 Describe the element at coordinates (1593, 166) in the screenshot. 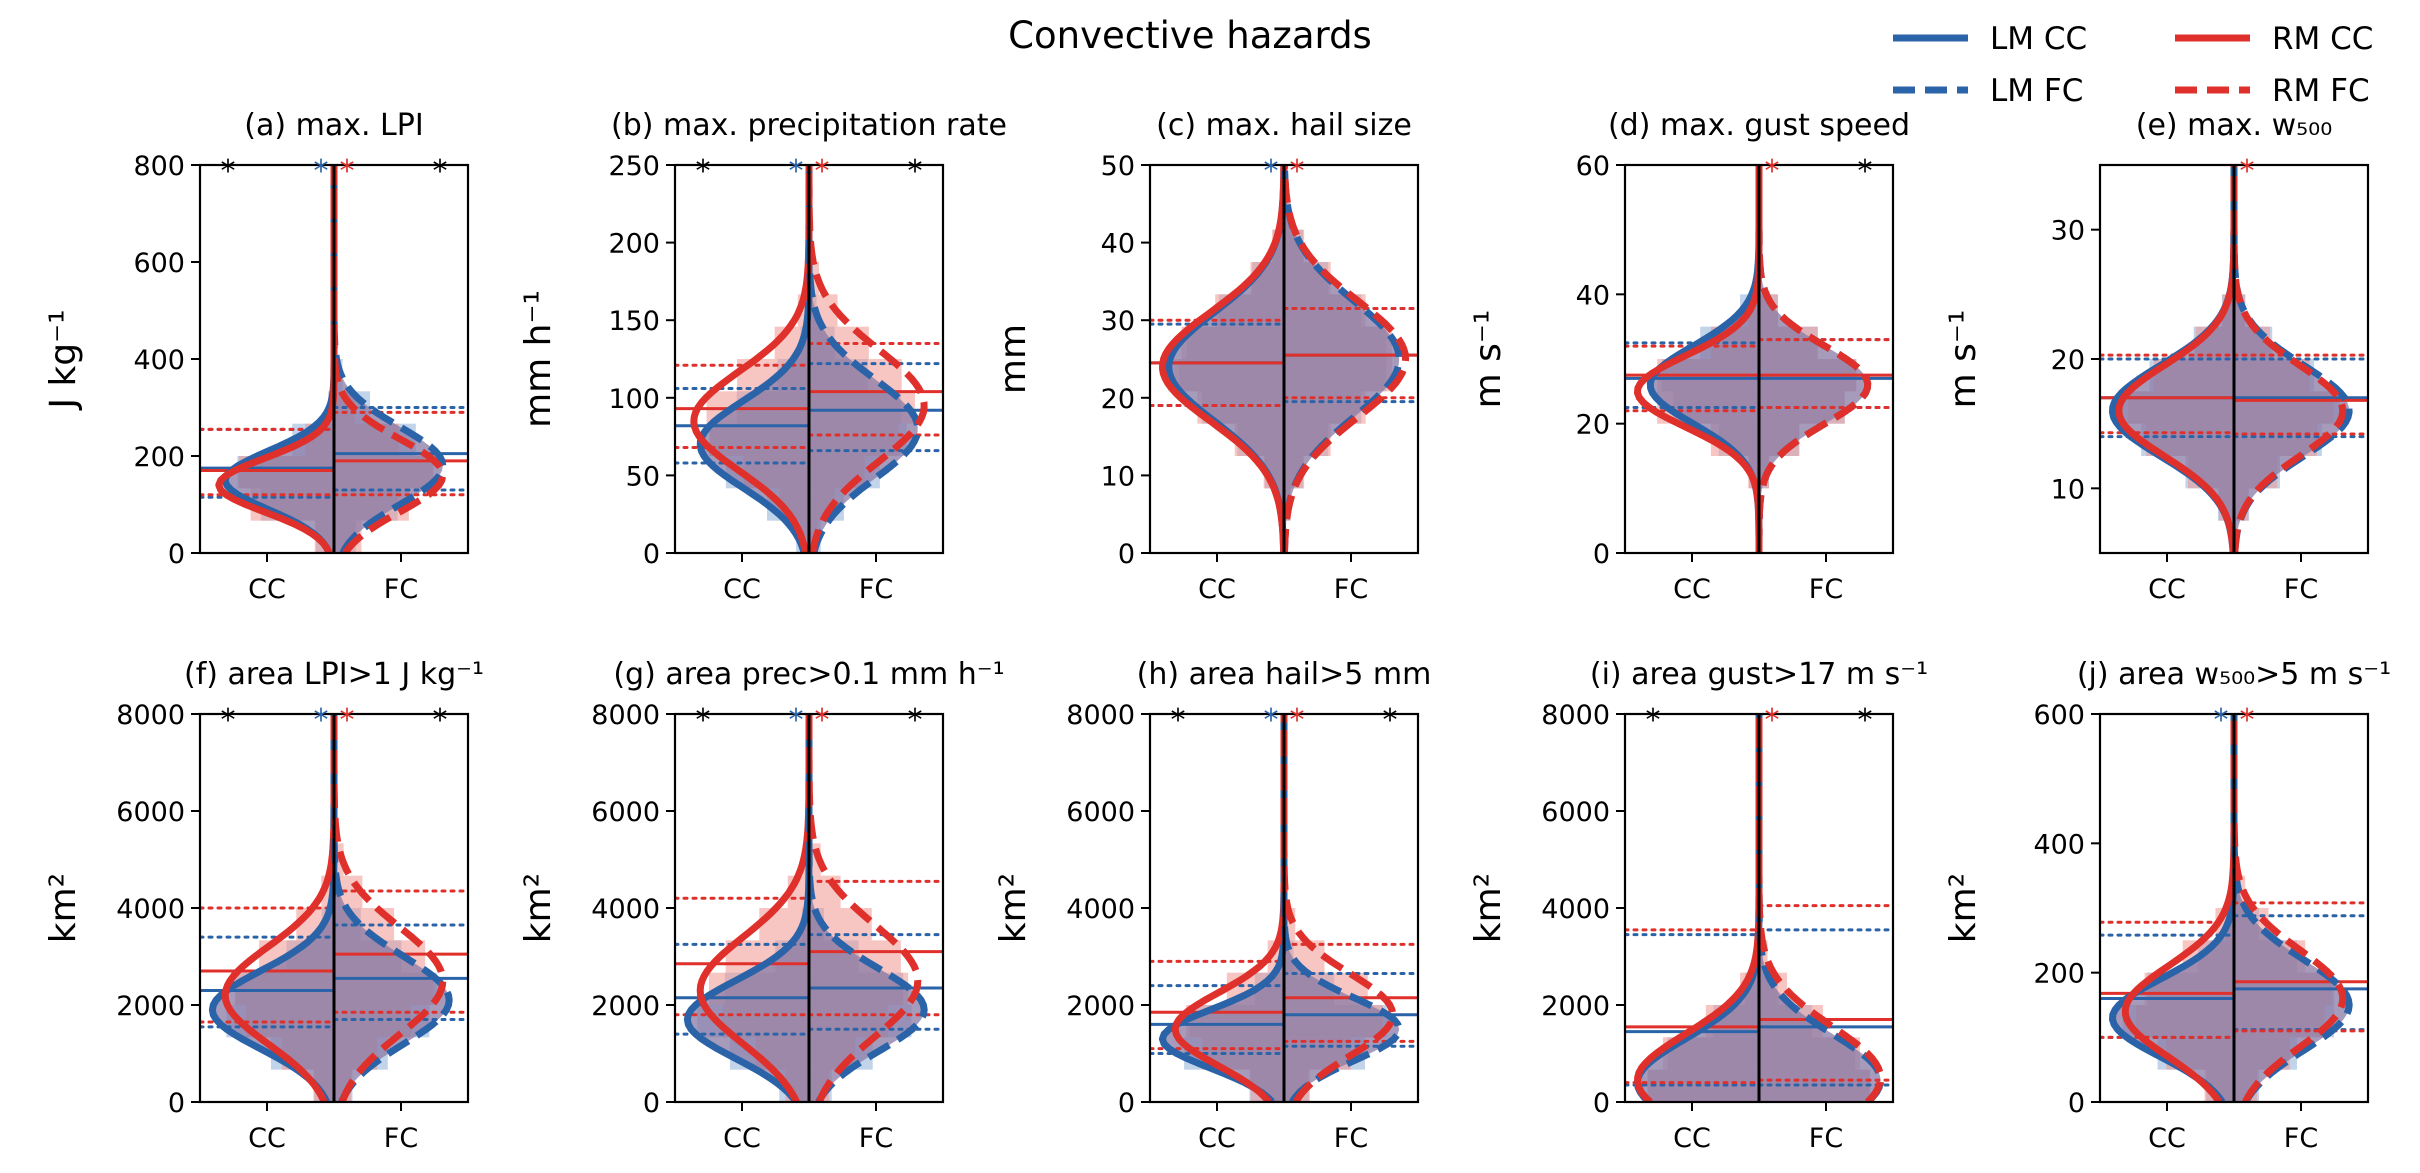

I see `y-tick-label: 60` at that location.